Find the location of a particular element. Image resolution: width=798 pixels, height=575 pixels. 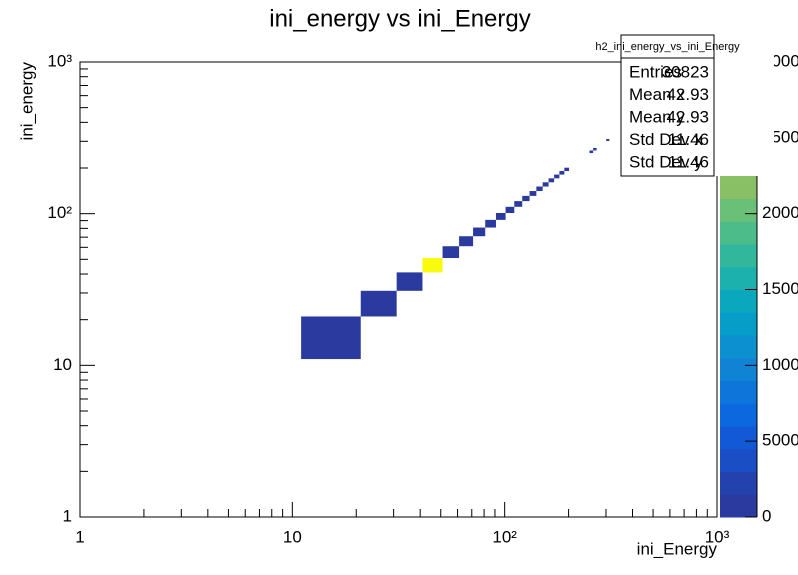

z-tick-label: 10000 is located at coordinates (780, 364).